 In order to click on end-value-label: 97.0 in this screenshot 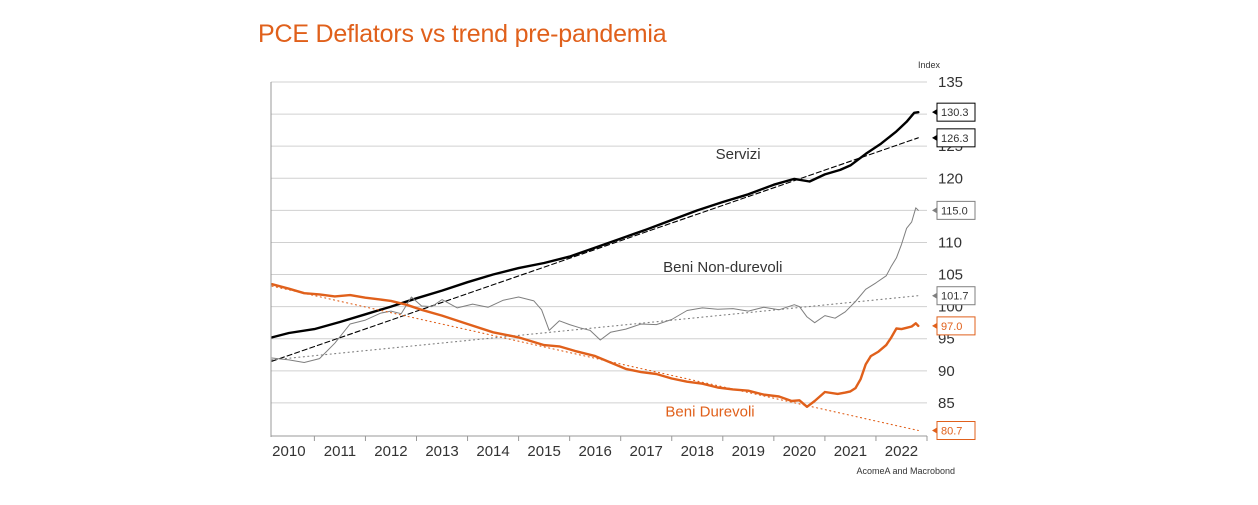, I will do `click(954, 326)`.